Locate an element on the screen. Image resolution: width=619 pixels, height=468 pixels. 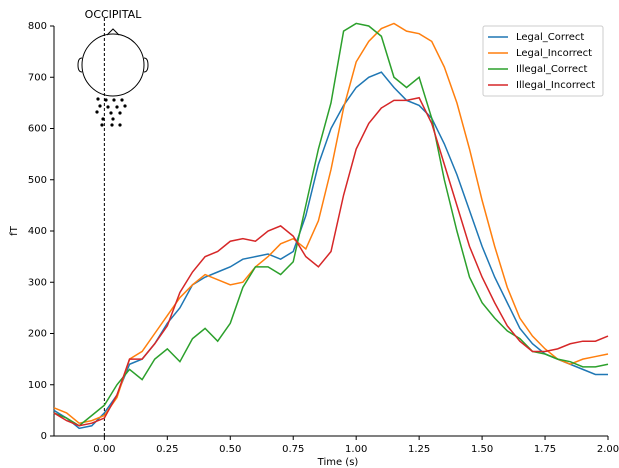
head-icon is located at coordinates (113, 62).